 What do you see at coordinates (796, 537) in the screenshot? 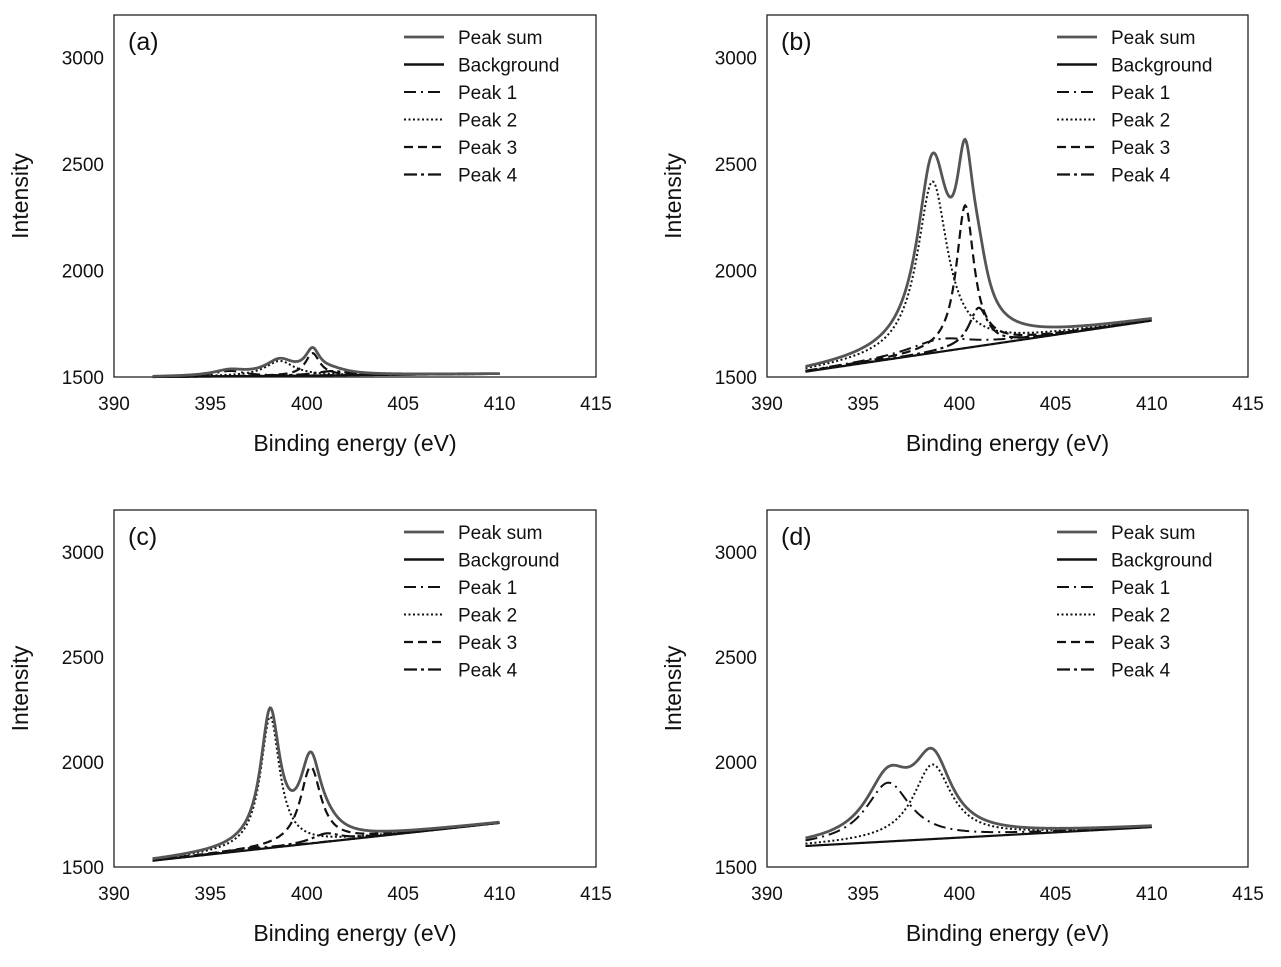
I see `panel-label: (d)` at bounding box center [796, 537].